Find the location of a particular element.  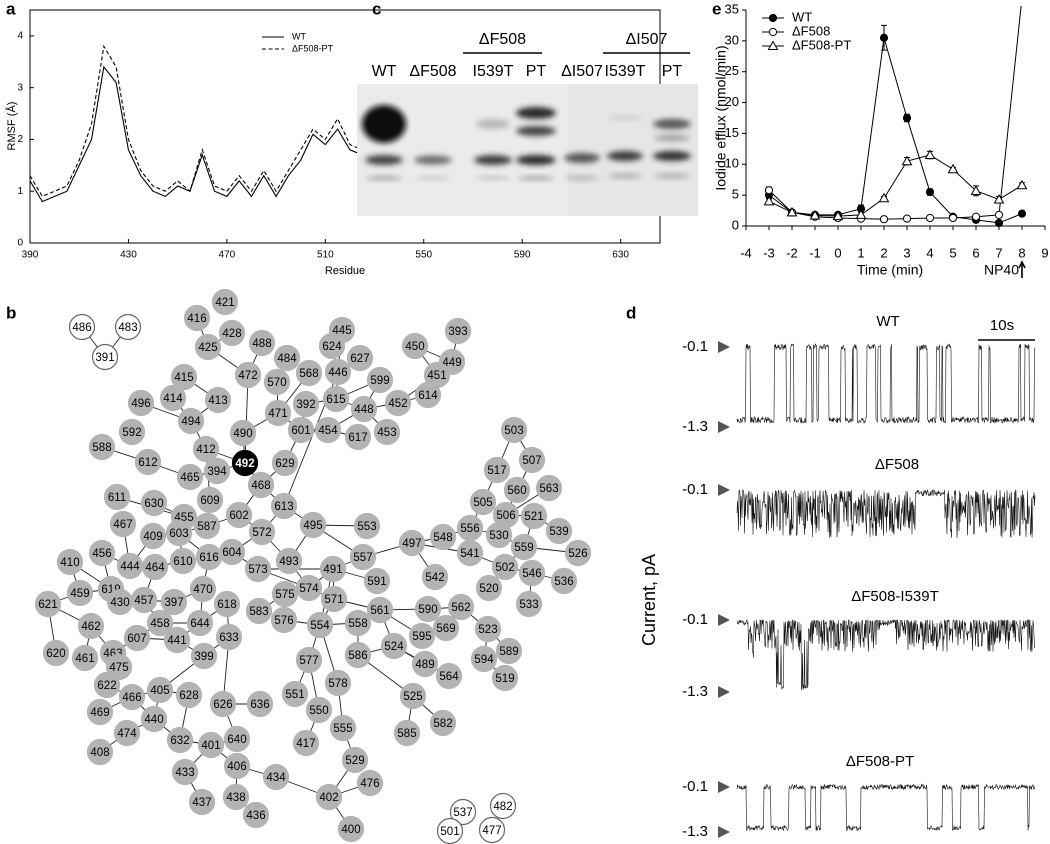

node-label: 477 is located at coordinates (491, 831).